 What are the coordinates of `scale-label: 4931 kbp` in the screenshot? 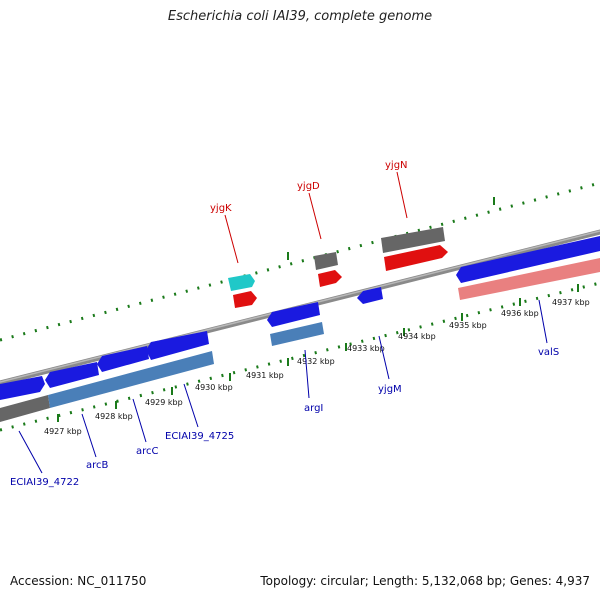 It's located at (265, 375).